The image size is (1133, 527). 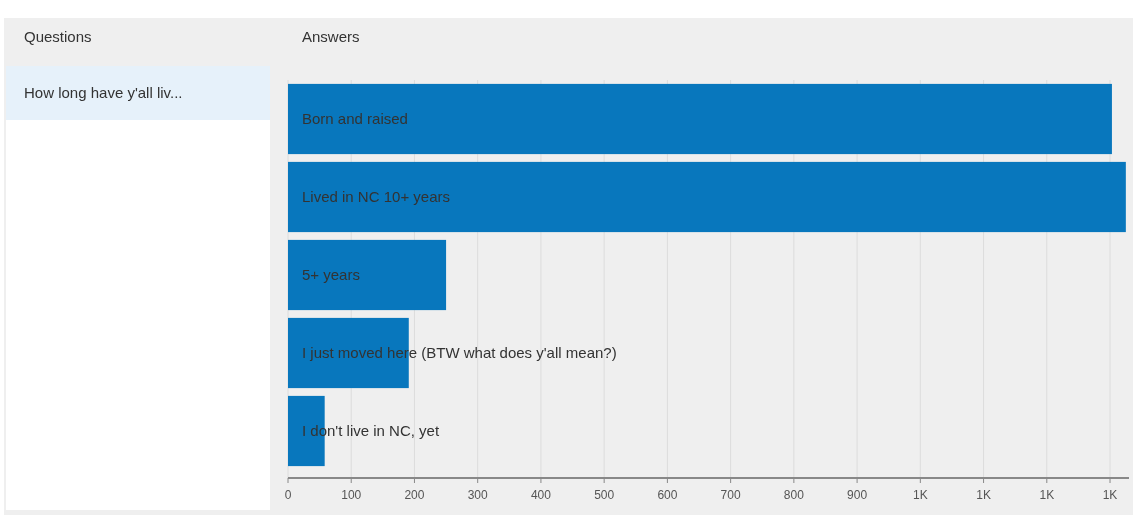 I want to click on x-tick-label: 0, so click(x=288, y=495).